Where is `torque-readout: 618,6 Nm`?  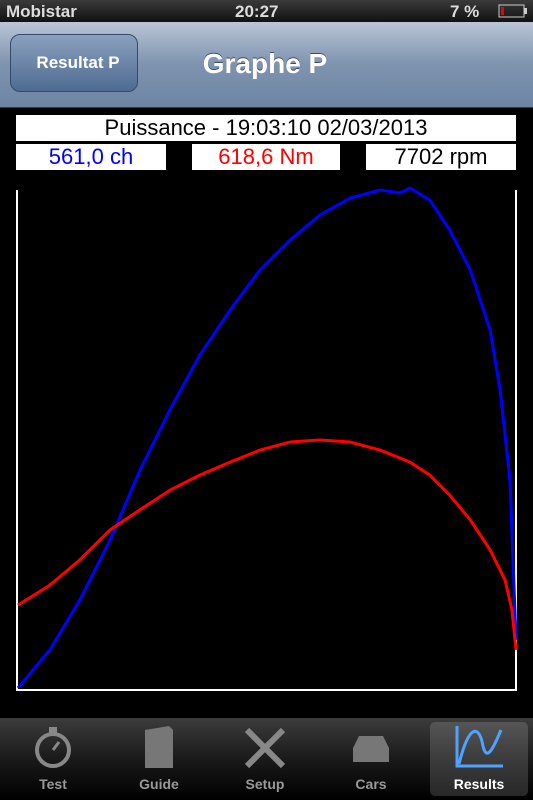
torque-readout: 618,6 Nm is located at coordinates (266, 157).